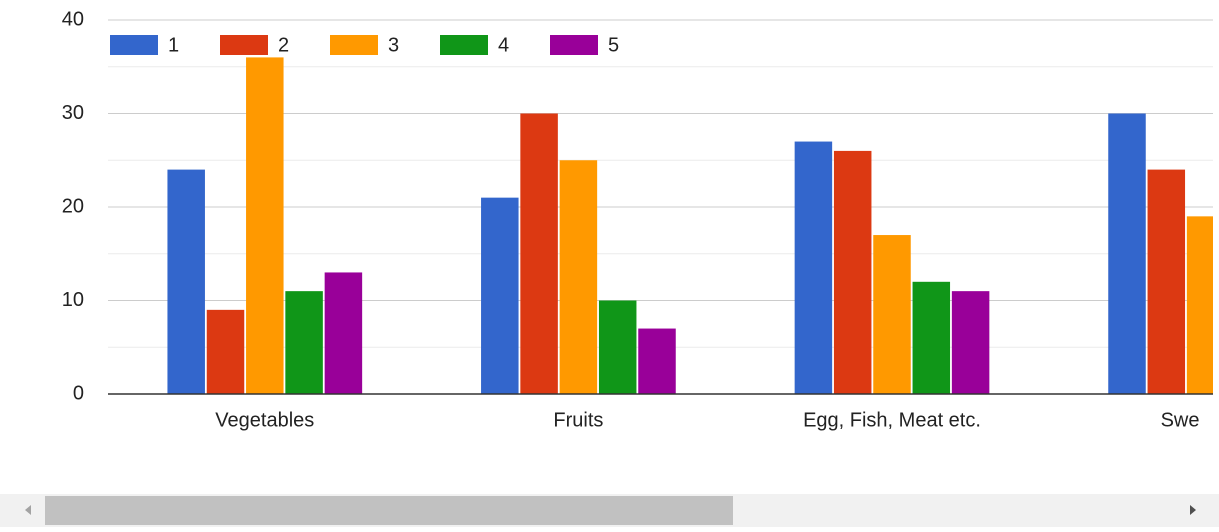 This screenshot has width=1219, height=532. What do you see at coordinates (28, 510) in the screenshot?
I see `scroll-left-arrow` at bounding box center [28, 510].